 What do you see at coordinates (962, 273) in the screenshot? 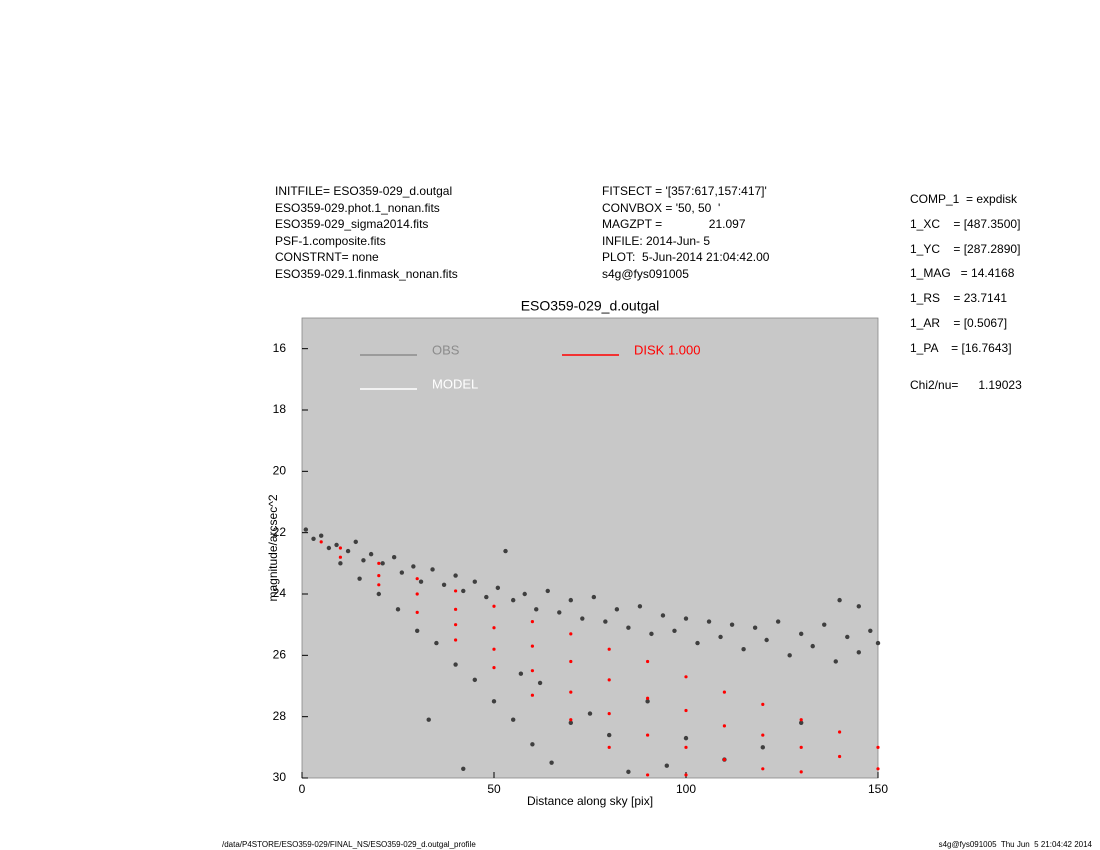
I see `header-line: 1_MAG = 14.4168` at bounding box center [962, 273].